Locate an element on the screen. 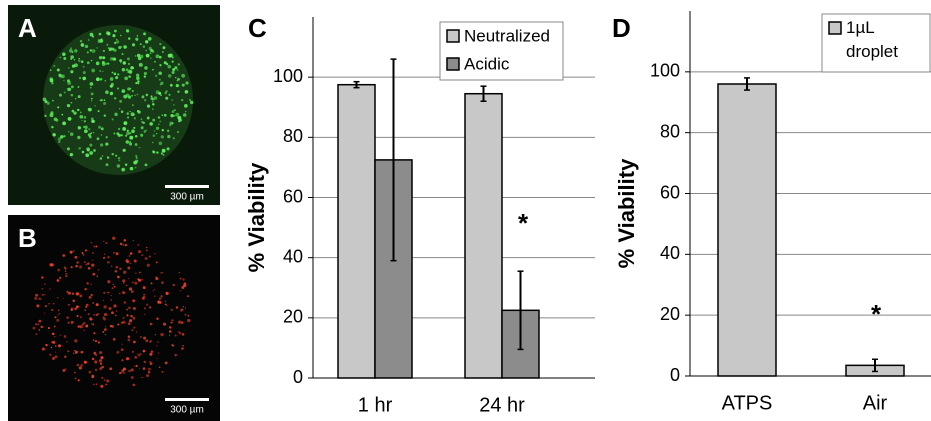  x-tick-label: 1 hr is located at coordinates (375, 405).